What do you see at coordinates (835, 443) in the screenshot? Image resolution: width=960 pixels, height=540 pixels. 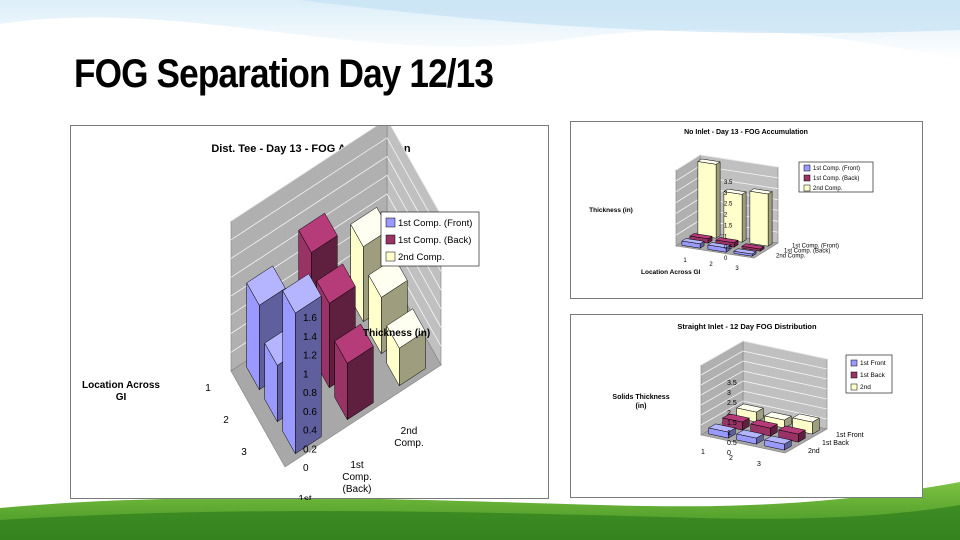 I see `depth-label: 1st Back` at bounding box center [835, 443].